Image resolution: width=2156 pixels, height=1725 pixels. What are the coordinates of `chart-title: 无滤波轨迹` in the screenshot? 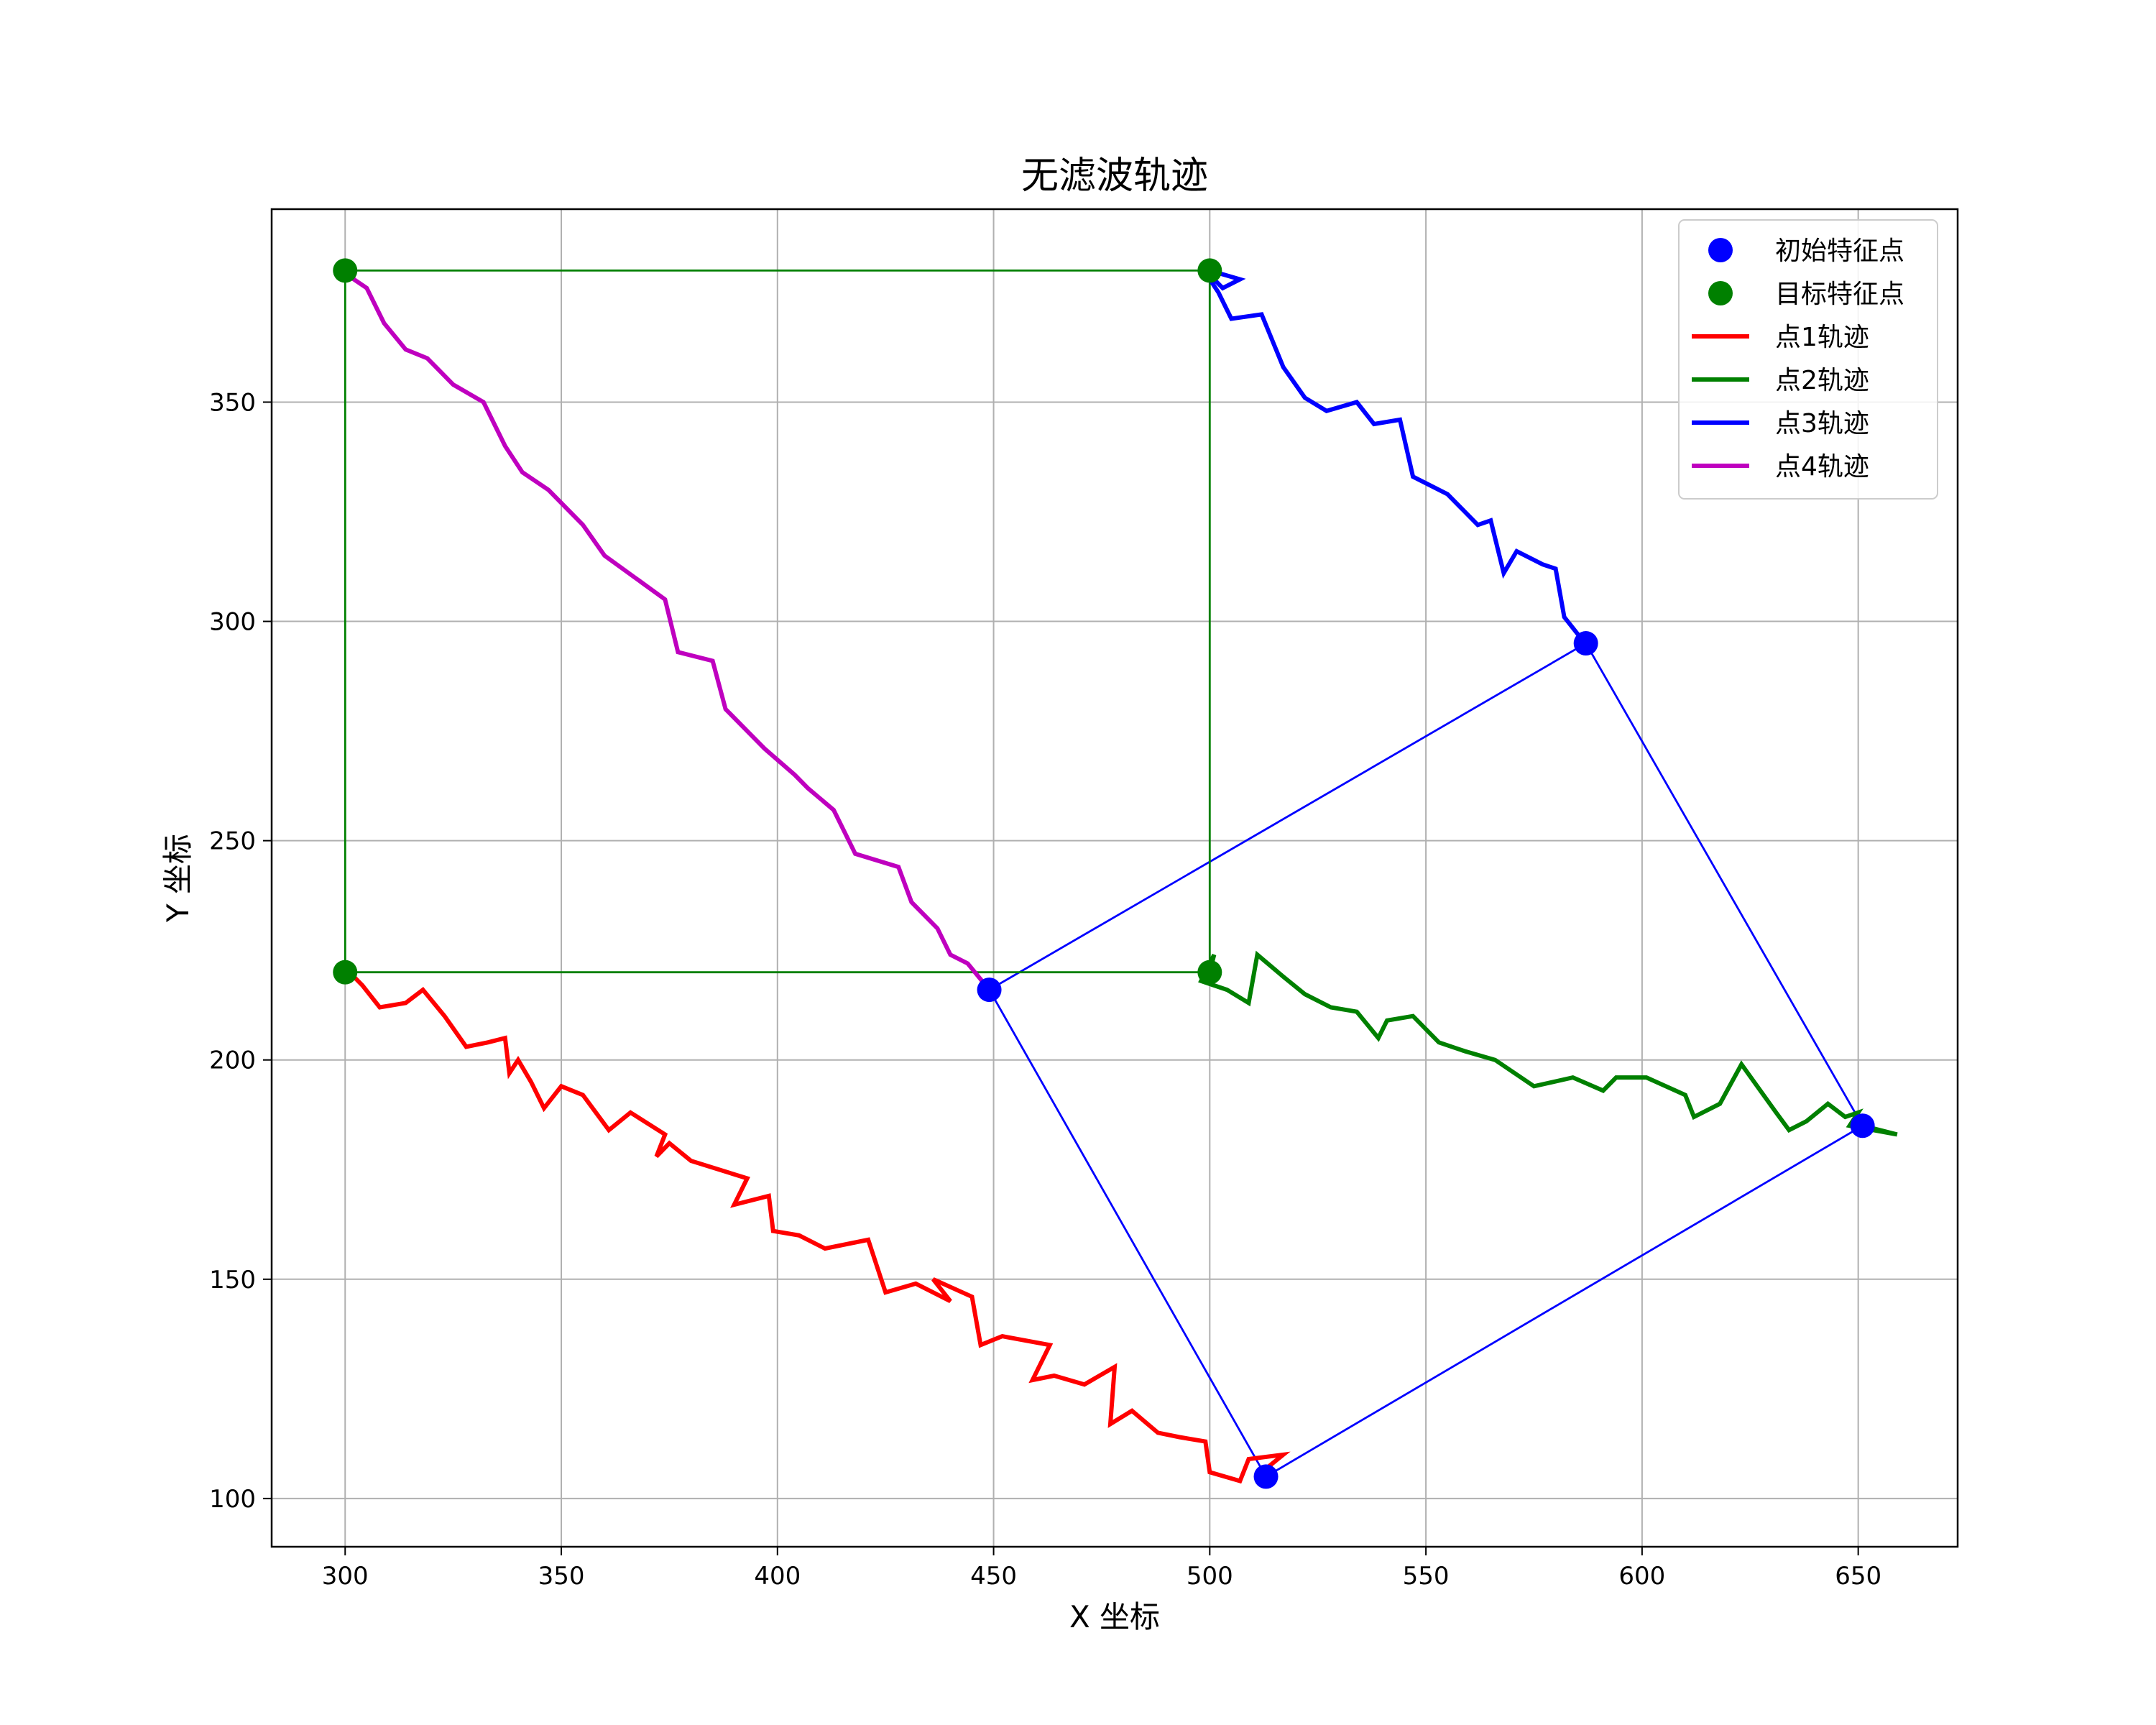 It's located at (1114, 176).